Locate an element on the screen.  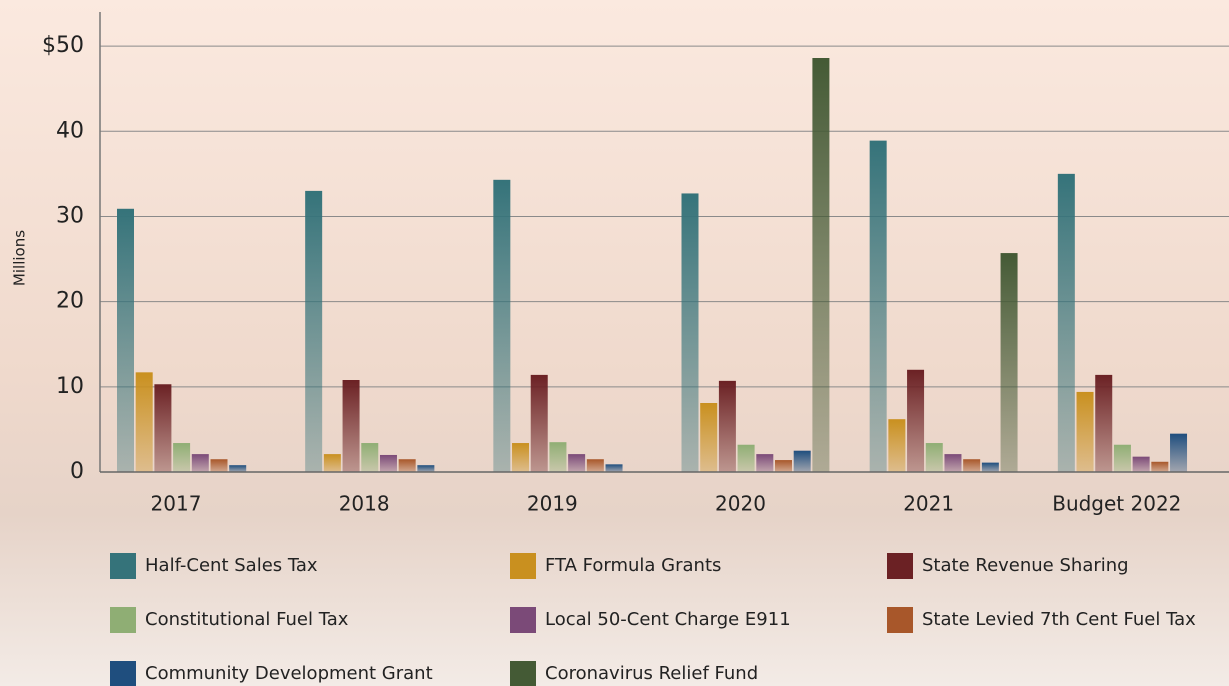
legend-label: Community Development Grant is located at coordinates (289, 673).